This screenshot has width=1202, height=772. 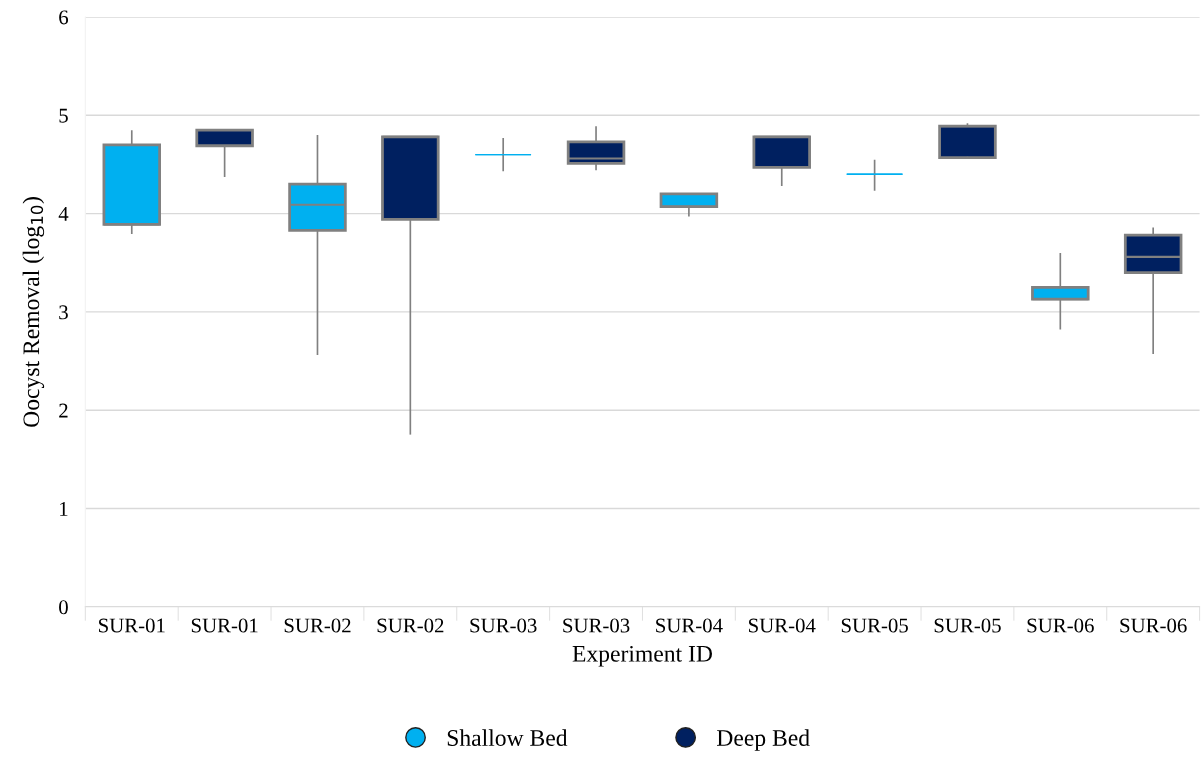 What do you see at coordinates (63, 312) in the screenshot?
I see `y-tick-label: 3` at bounding box center [63, 312].